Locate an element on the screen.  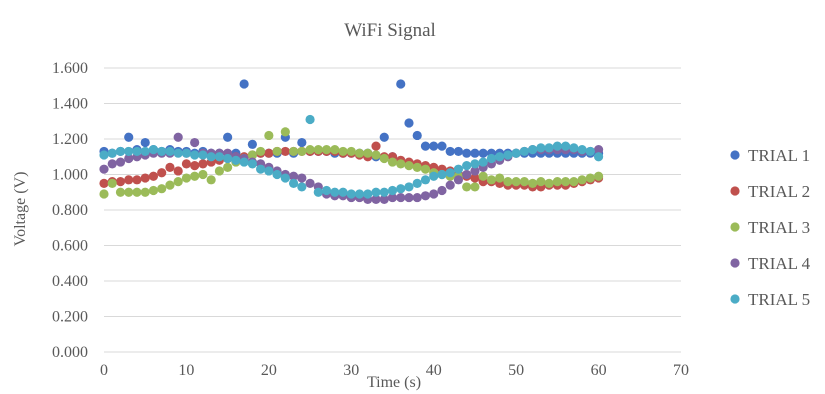
y-tick-label: 1.600 is located at coordinates (70, 68).